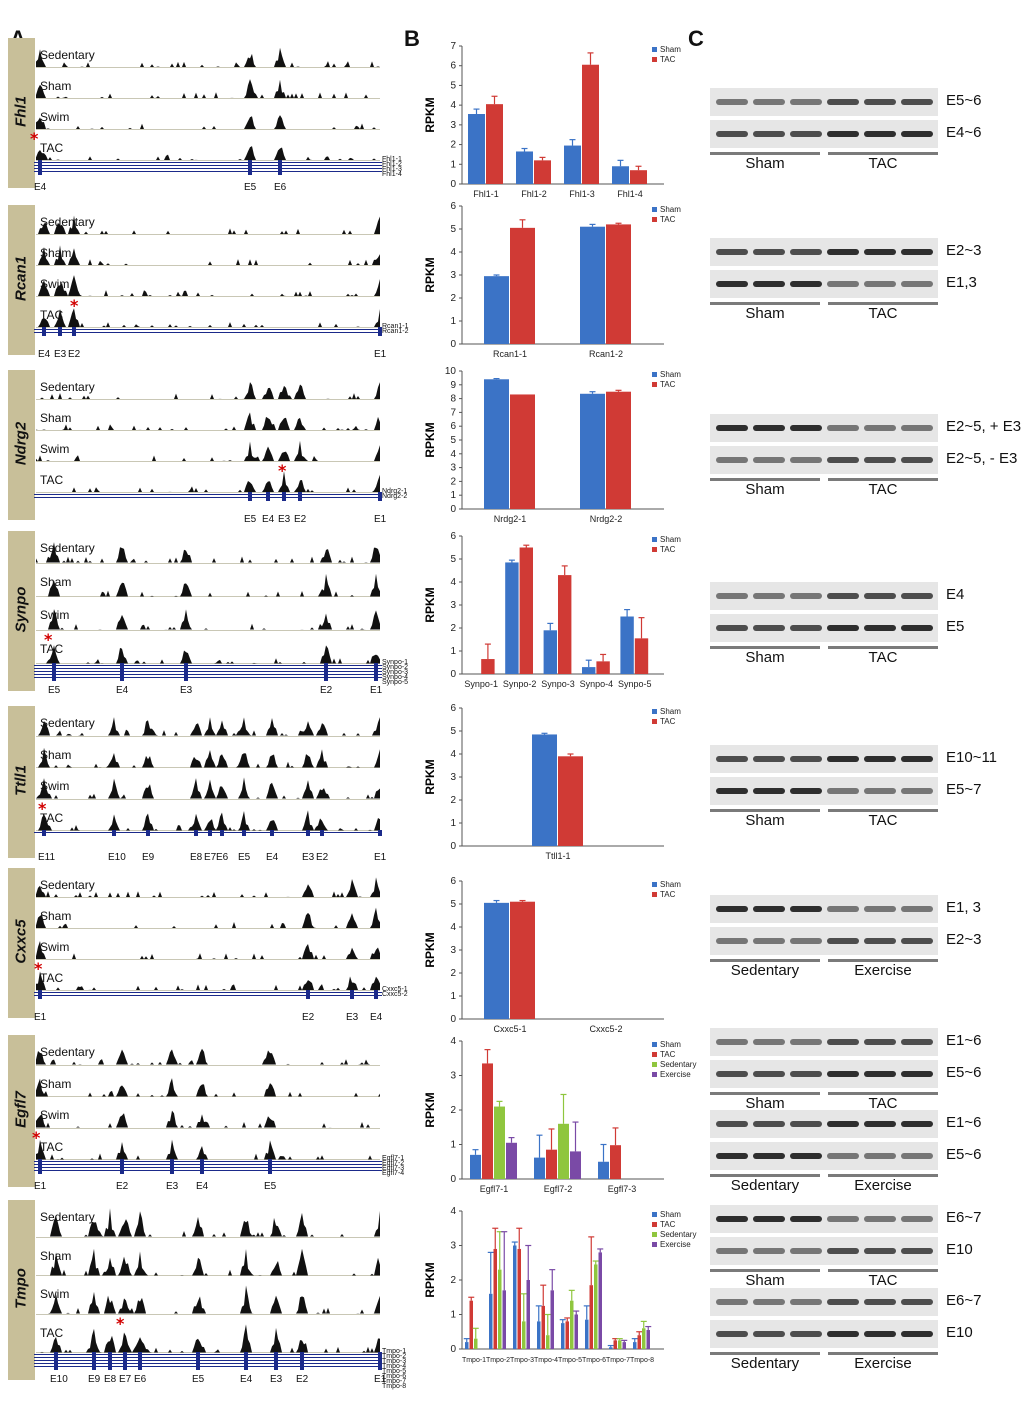 This screenshot has height=1419, width=1032. Describe the element at coordinates (654, 549) in the screenshot. I see `legend-swatch` at that location.